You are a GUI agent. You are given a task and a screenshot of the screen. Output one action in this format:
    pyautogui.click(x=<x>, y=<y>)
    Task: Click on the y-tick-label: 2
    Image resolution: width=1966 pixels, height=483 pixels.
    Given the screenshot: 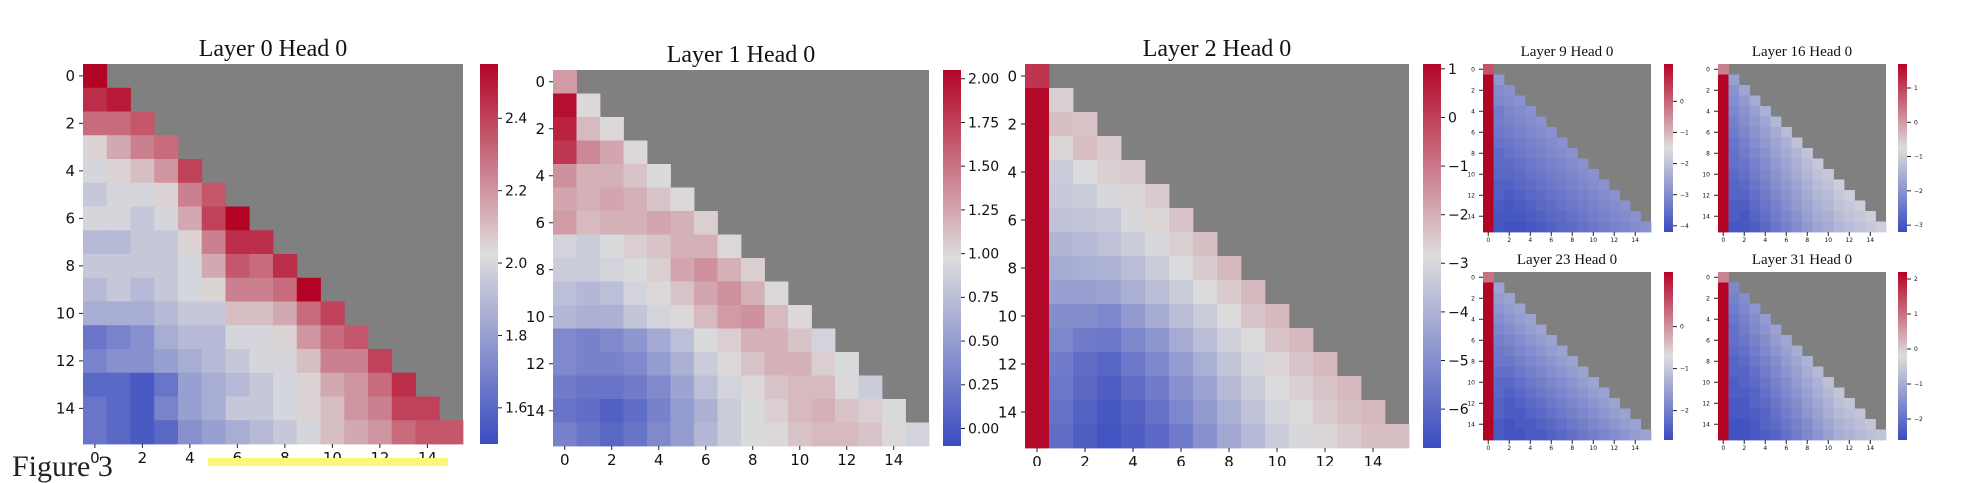 What is the action you would take?
    pyautogui.click(x=1012, y=124)
    